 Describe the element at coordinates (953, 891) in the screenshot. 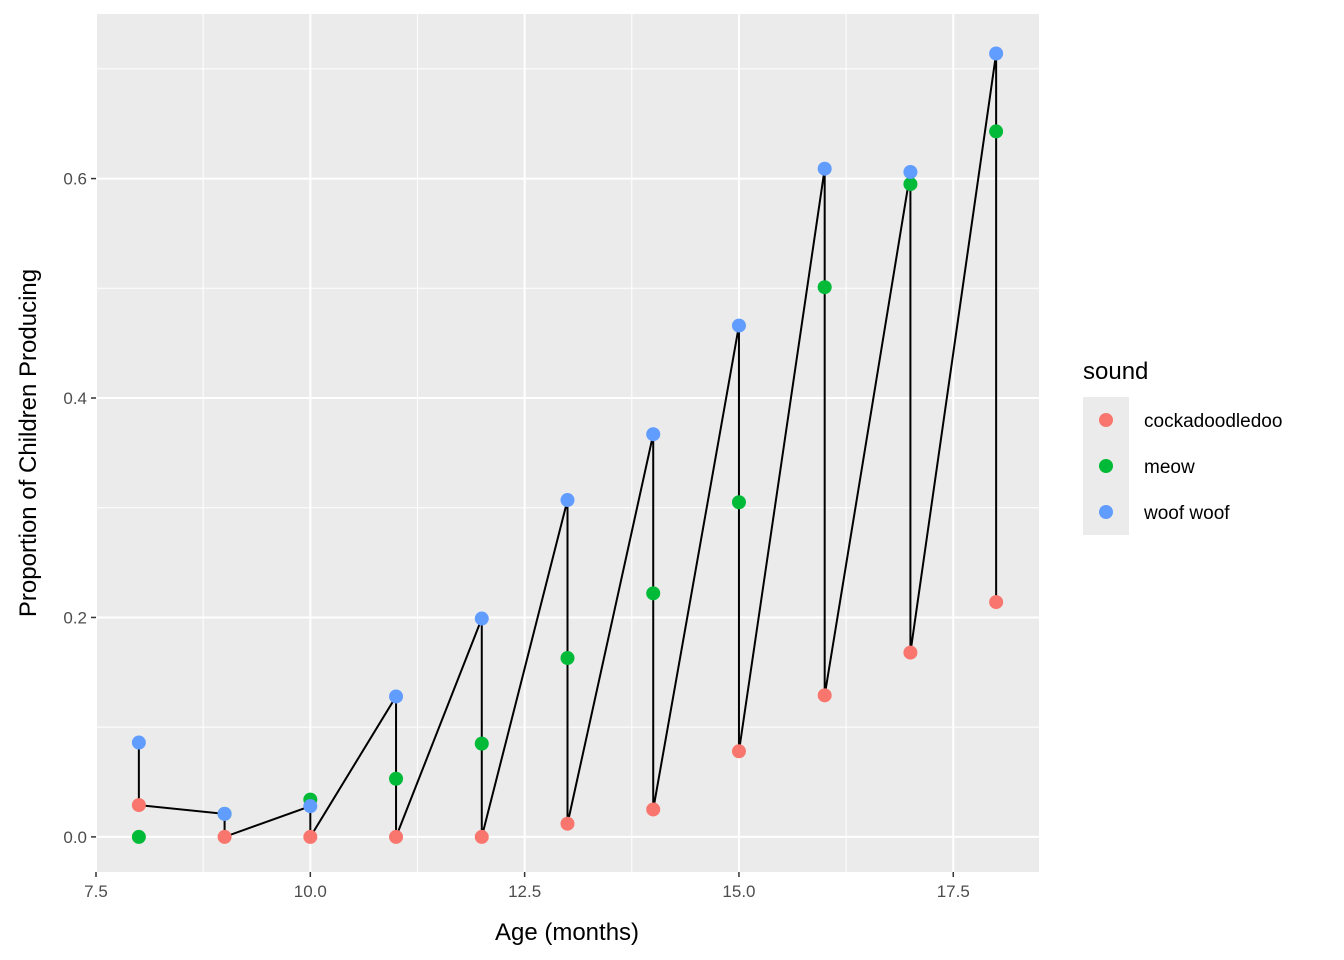

I see `x-tick-label: 17.5` at that location.